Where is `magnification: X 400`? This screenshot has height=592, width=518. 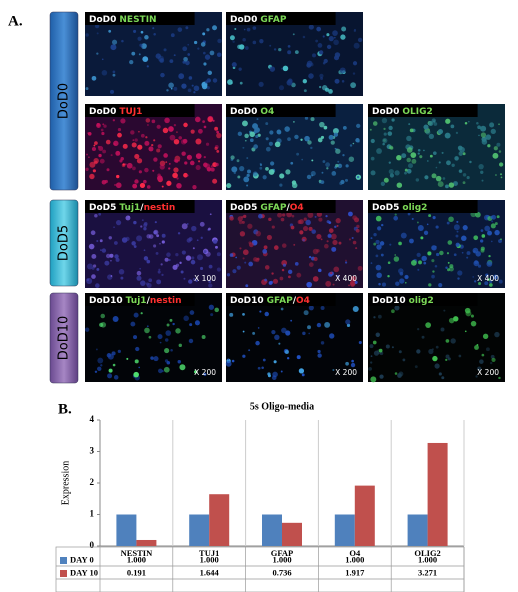
magnification: X 400 is located at coordinates (346, 278).